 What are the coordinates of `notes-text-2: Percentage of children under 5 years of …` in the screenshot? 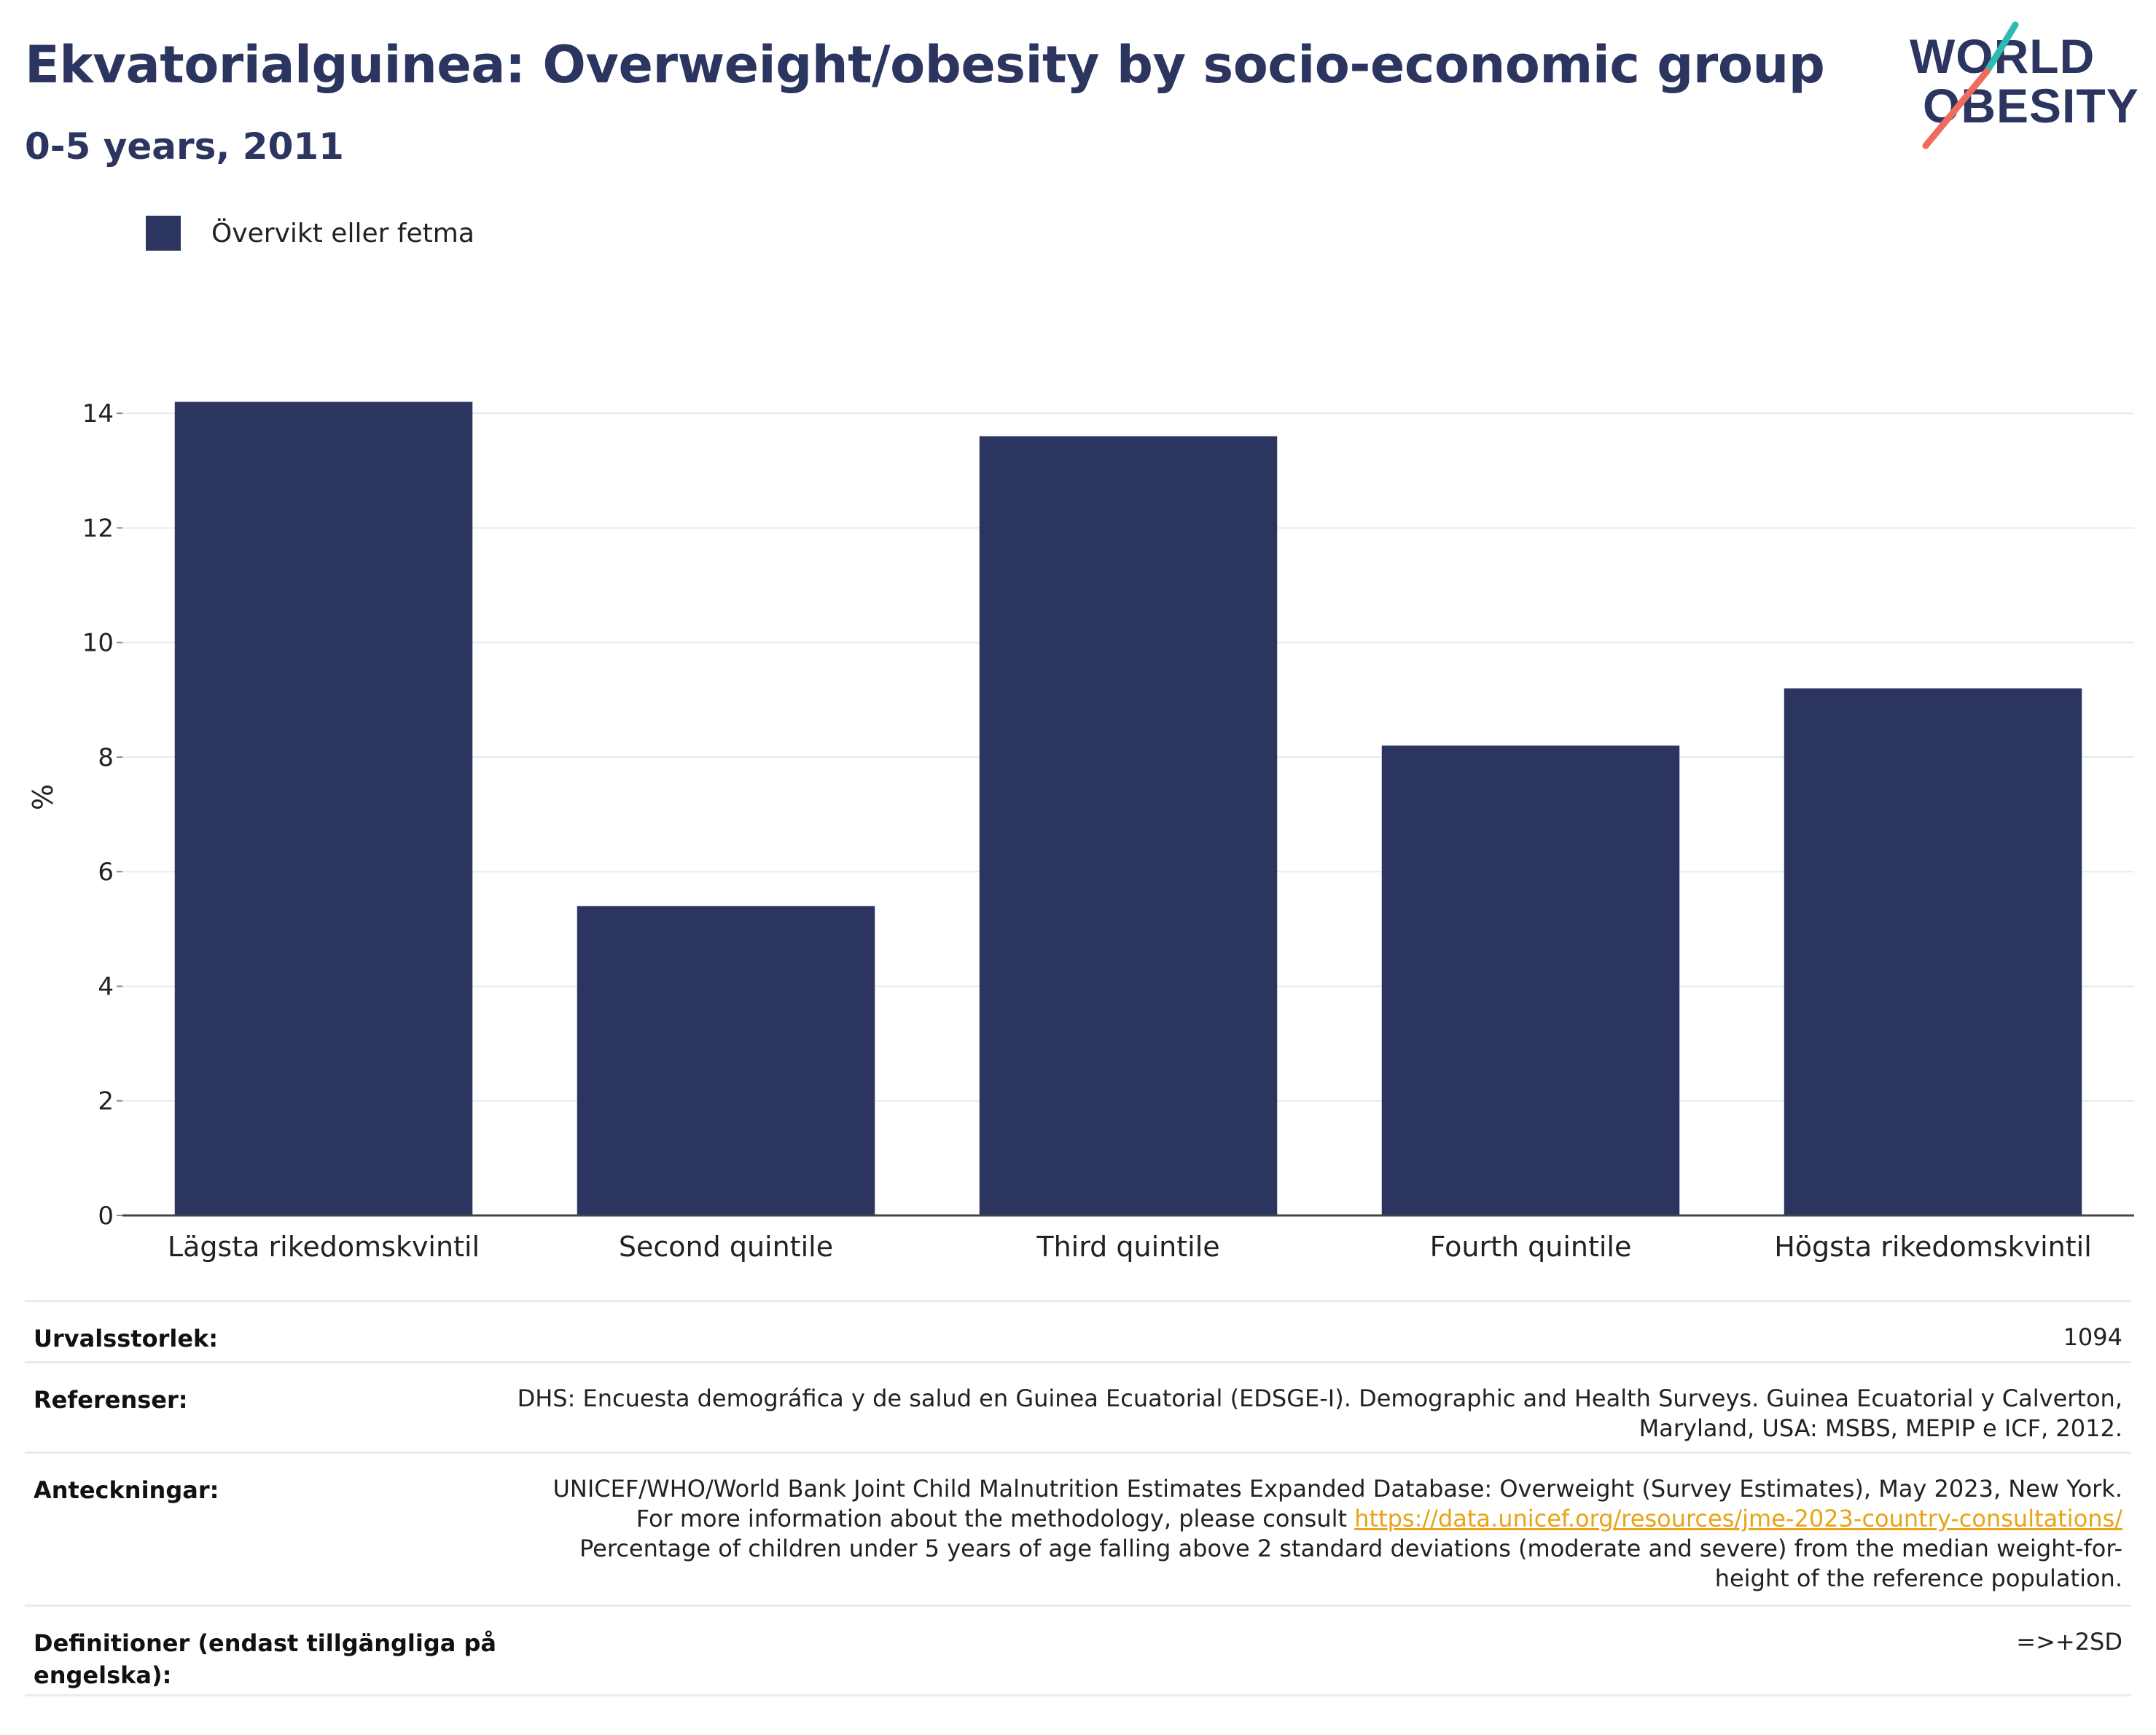 It's located at (1350, 1563).